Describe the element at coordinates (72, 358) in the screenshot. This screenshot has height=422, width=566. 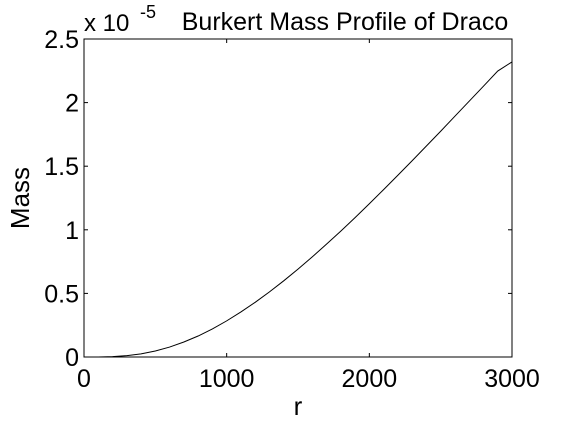
I see `y-tick-label: 0` at that location.